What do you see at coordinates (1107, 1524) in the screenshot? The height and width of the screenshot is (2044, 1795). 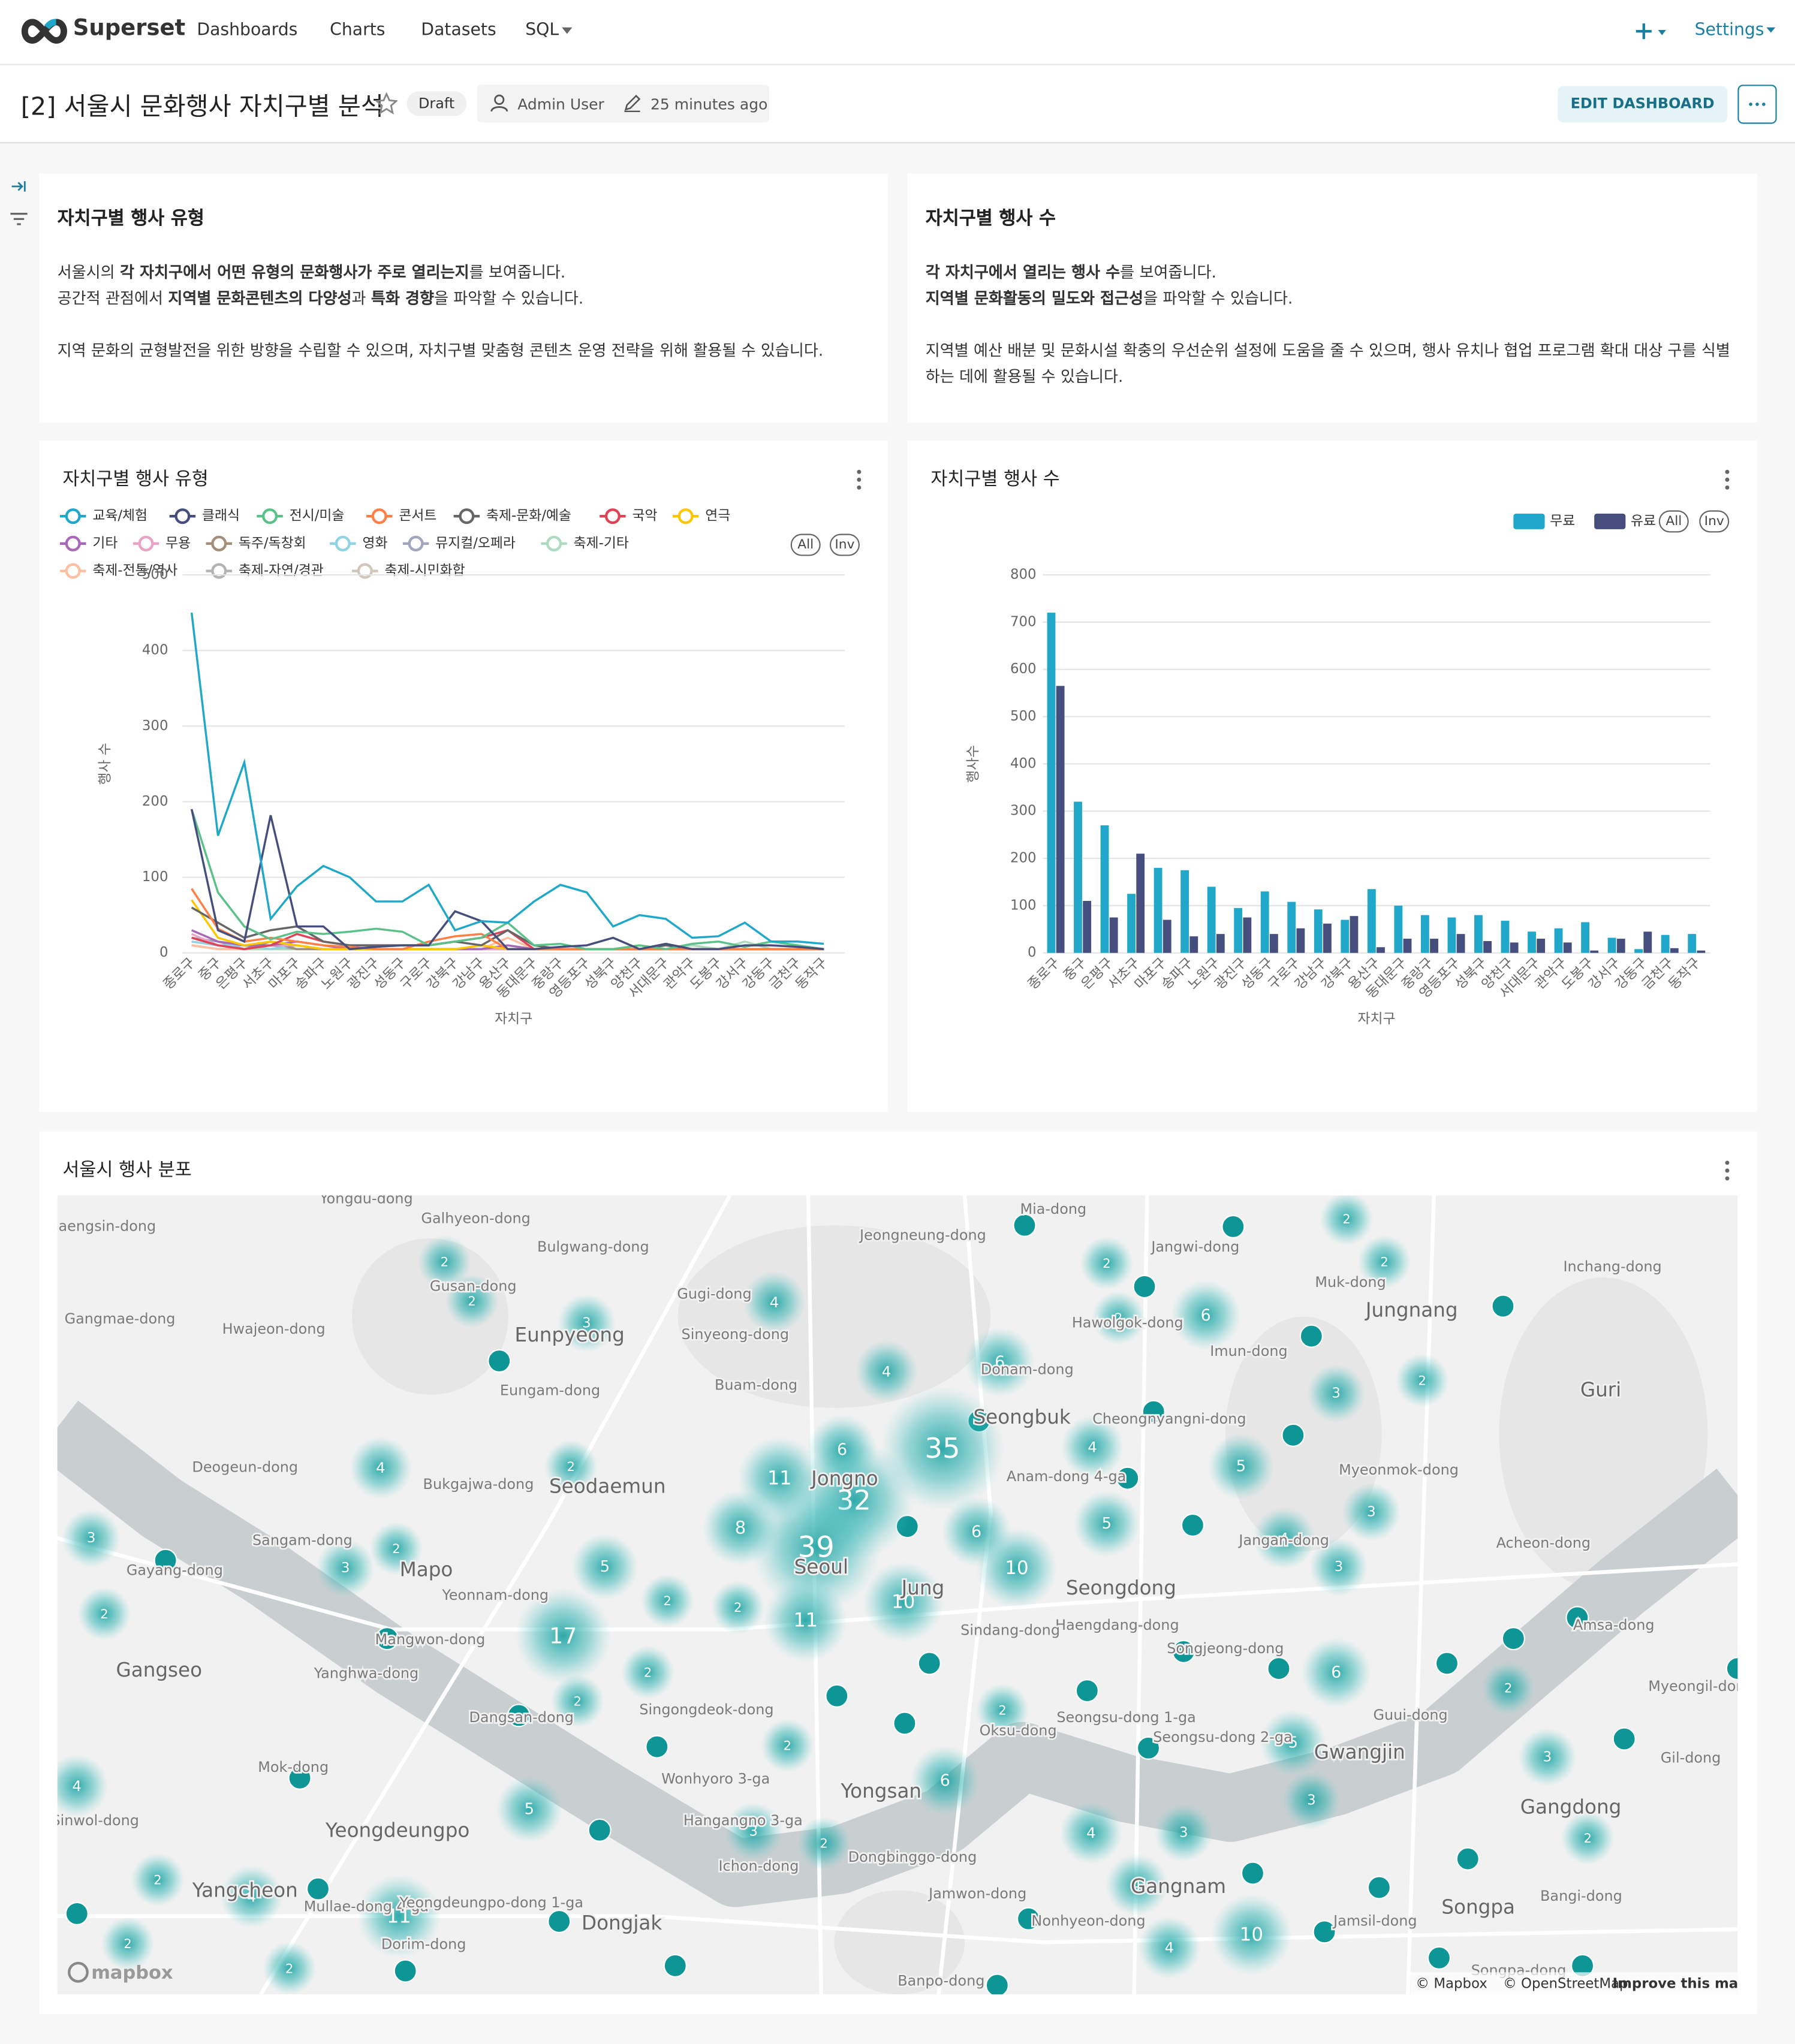 I see `cluster-count: 5` at bounding box center [1107, 1524].